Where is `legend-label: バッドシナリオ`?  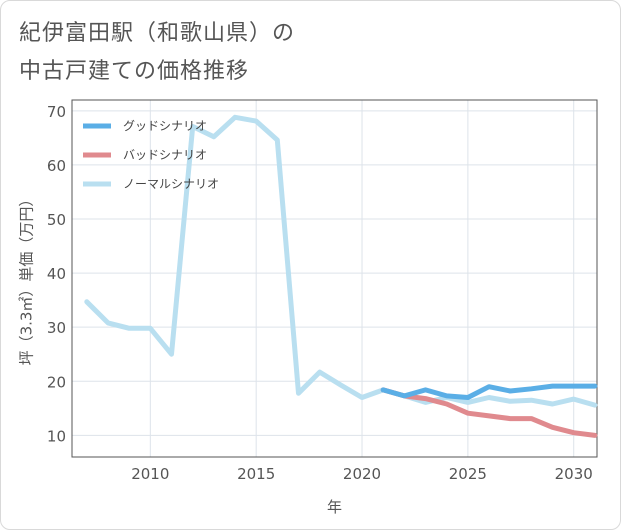
legend-label: バッドシナリオ is located at coordinates (165, 155).